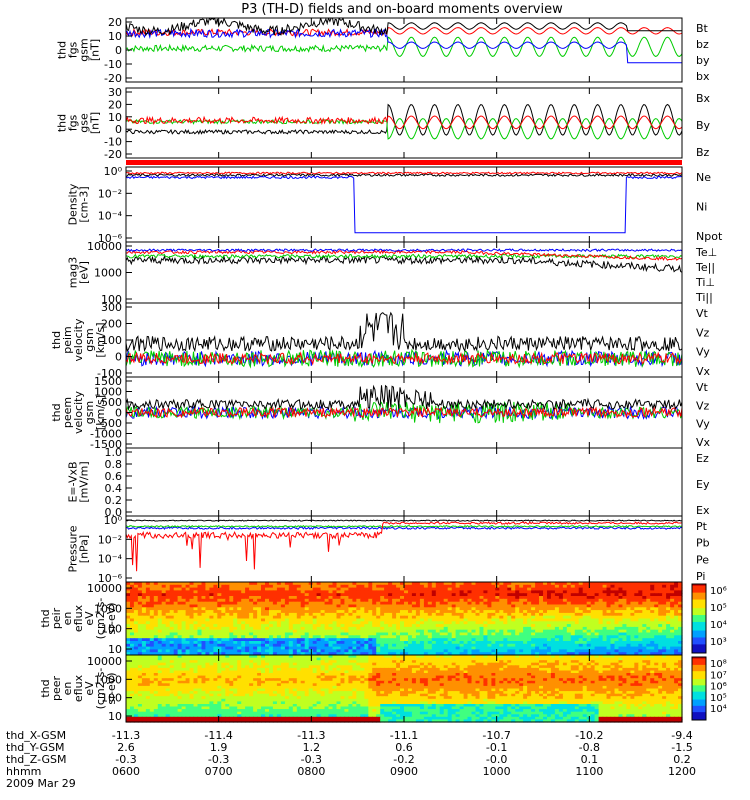 The width and height of the screenshot is (750, 800). I want to click on y-axis-label: [km/s], so click(100, 412).